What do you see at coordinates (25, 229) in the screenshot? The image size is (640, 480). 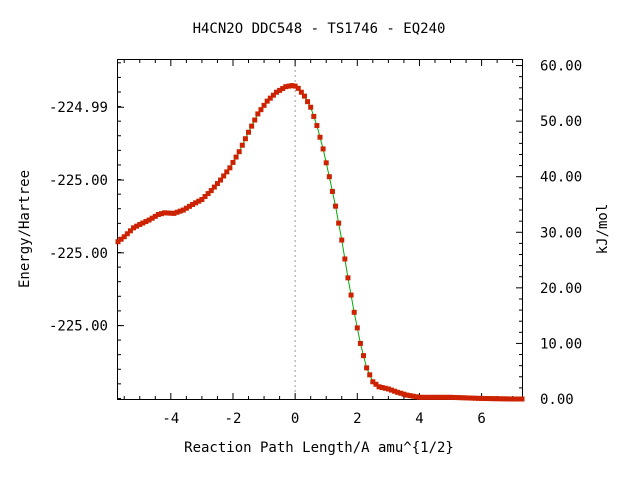 I see `left-axis-label: Energy/Hartree` at bounding box center [25, 229].